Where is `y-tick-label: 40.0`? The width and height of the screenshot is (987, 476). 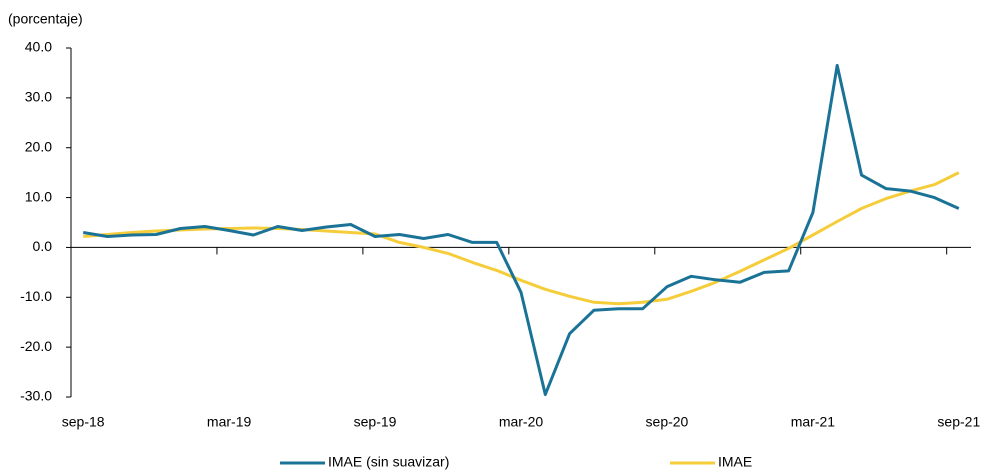
y-tick-label: 40.0 is located at coordinates (38, 47).